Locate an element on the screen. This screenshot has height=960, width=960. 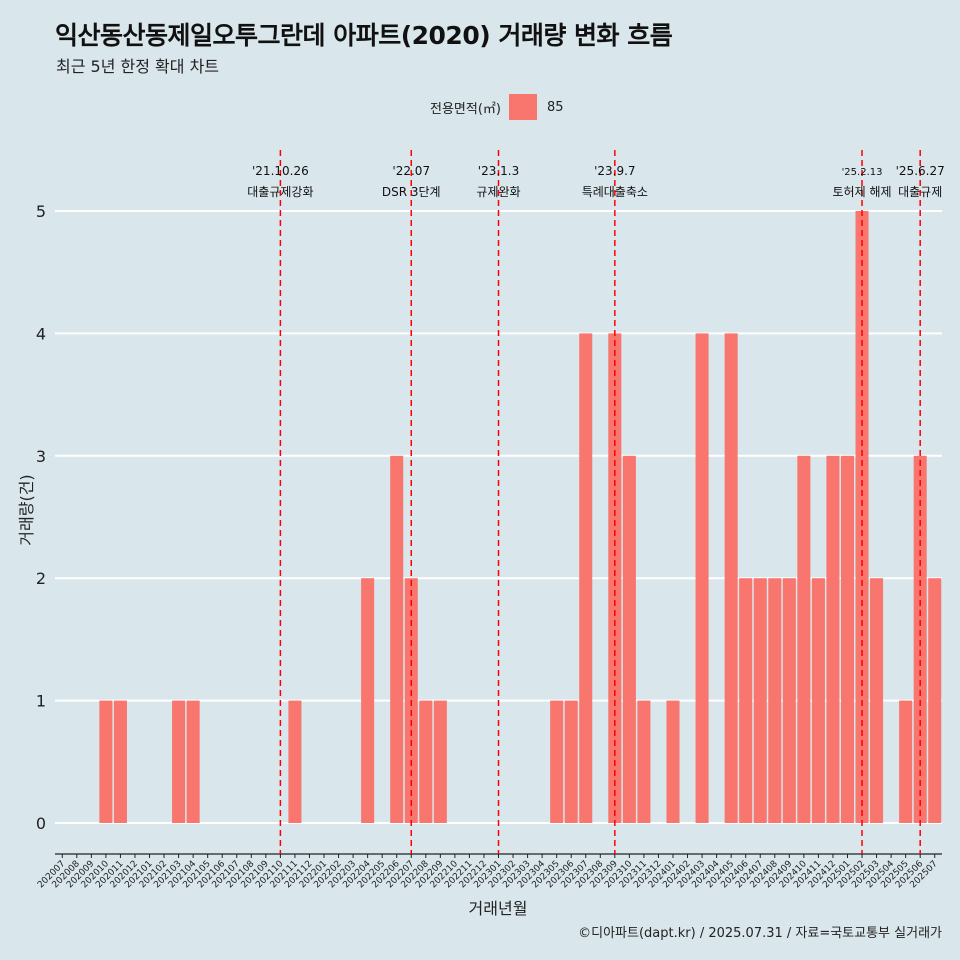
annotation-202301-date: '23.1.3 is located at coordinates (498, 171).